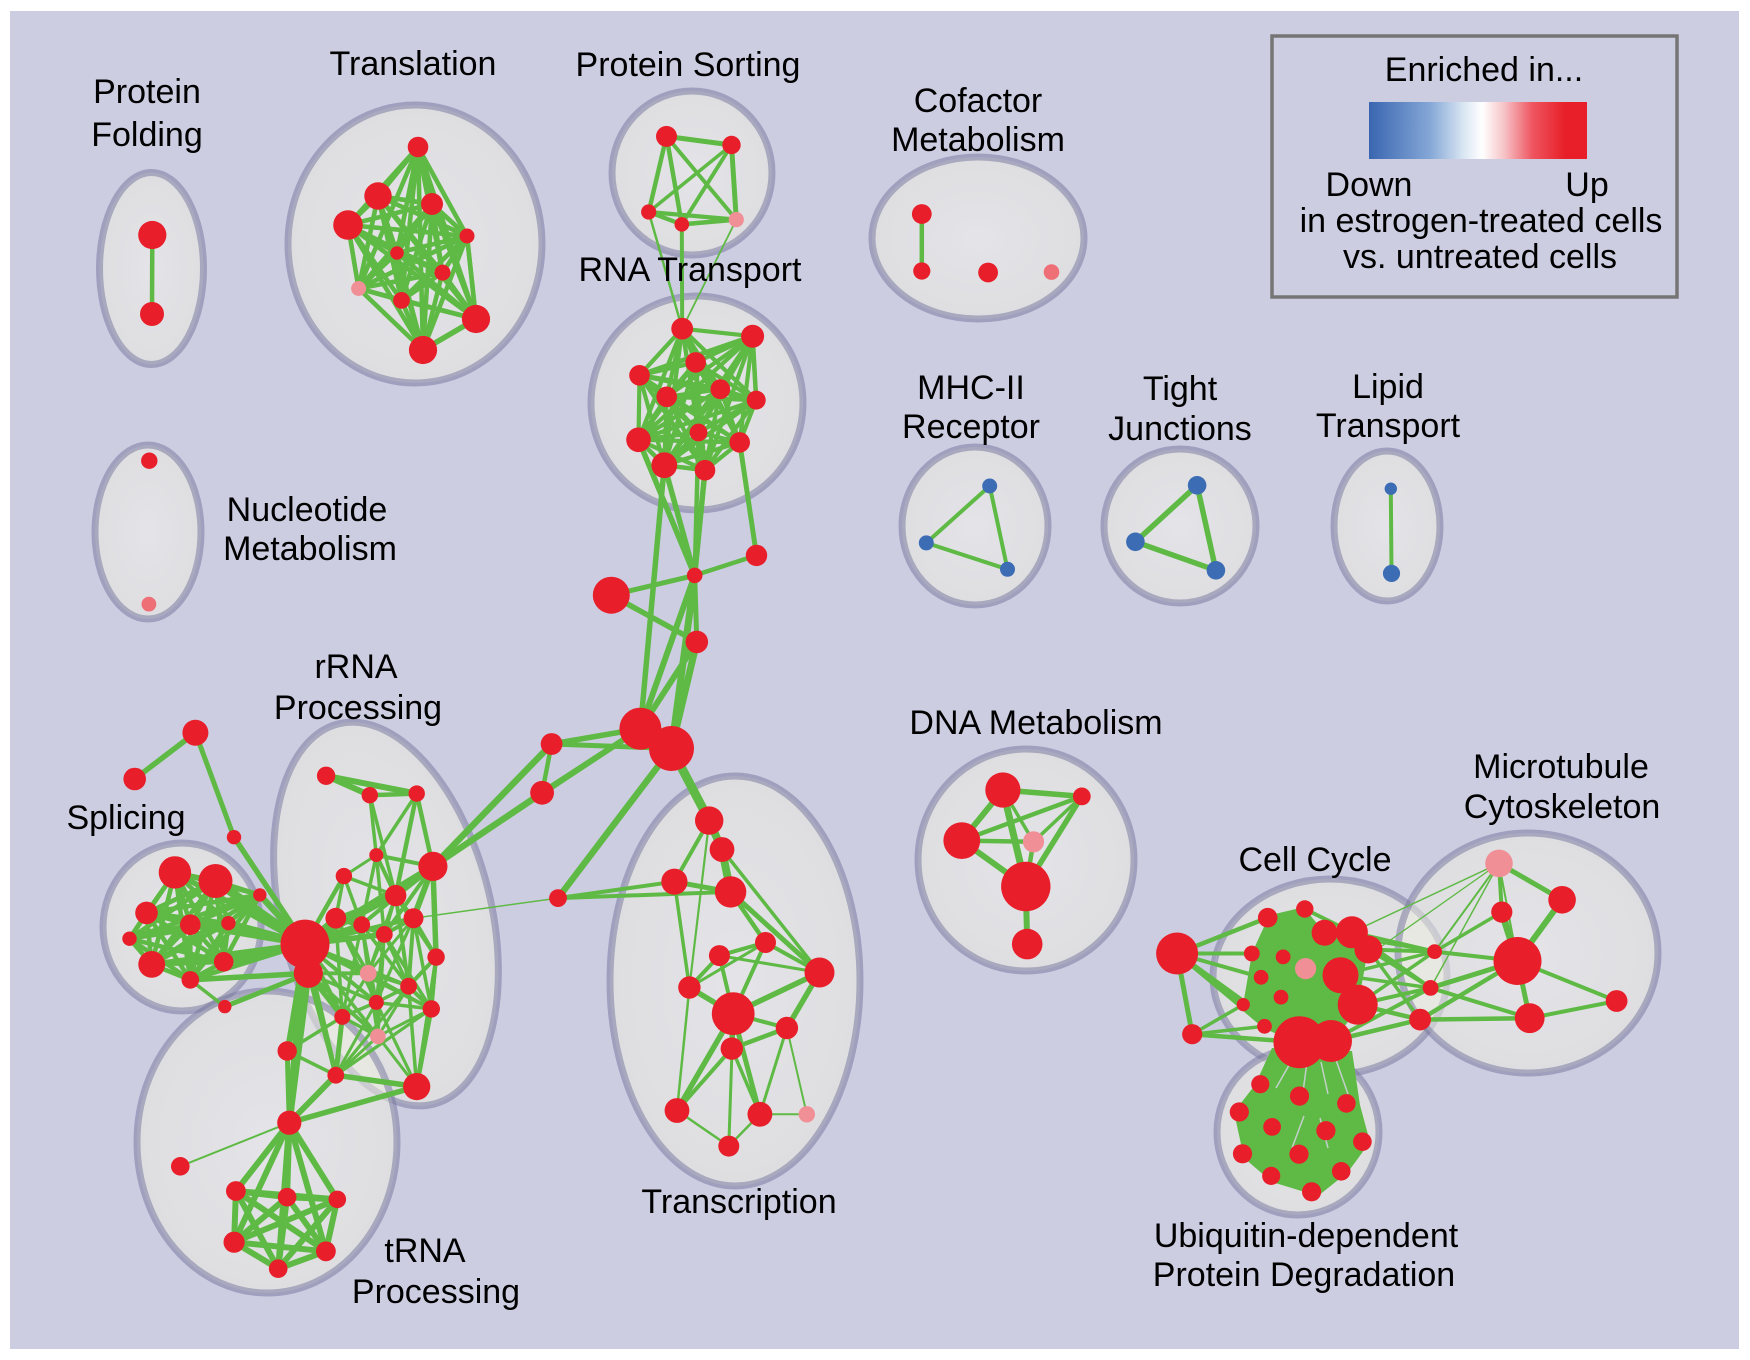 The image size is (1750, 1360). Describe the element at coordinates (978, 101) in the screenshot. I see `svg-text: Cofactor` at that location.